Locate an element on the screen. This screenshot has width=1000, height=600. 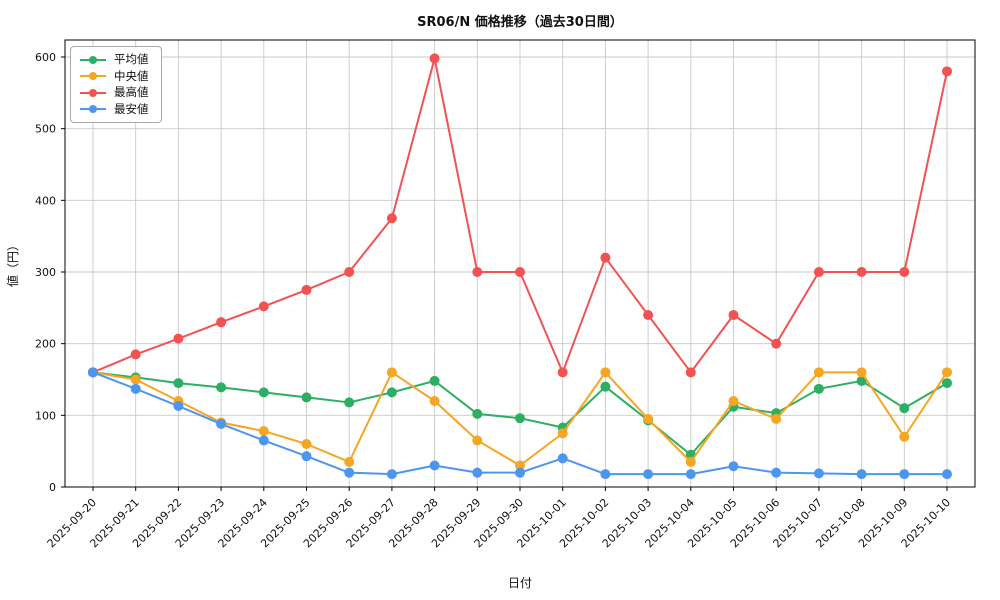
legend-label: 最安値 is located at coordinates (131, 108).